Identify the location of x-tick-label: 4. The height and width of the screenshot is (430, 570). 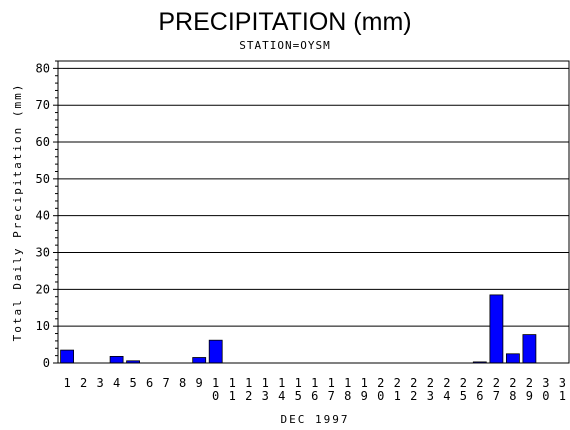
(116, 383).